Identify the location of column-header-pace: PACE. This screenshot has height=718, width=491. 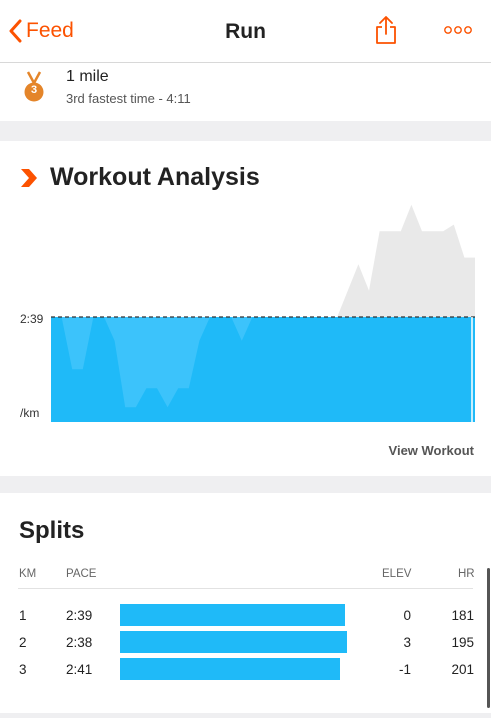
(81, 574).